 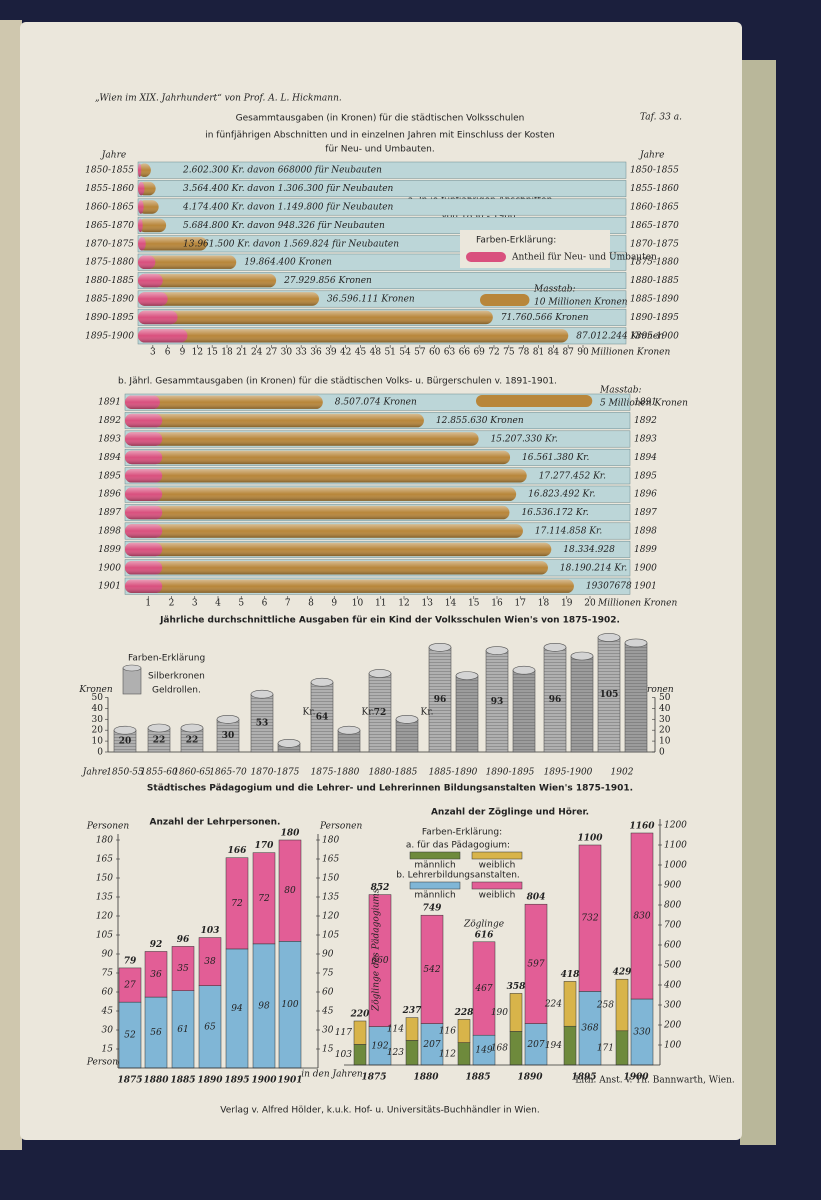 What do you see at coordinates (583, 353) in the screenshot?
I see `x-tick-label: 90` at bounding box center [583, 353].